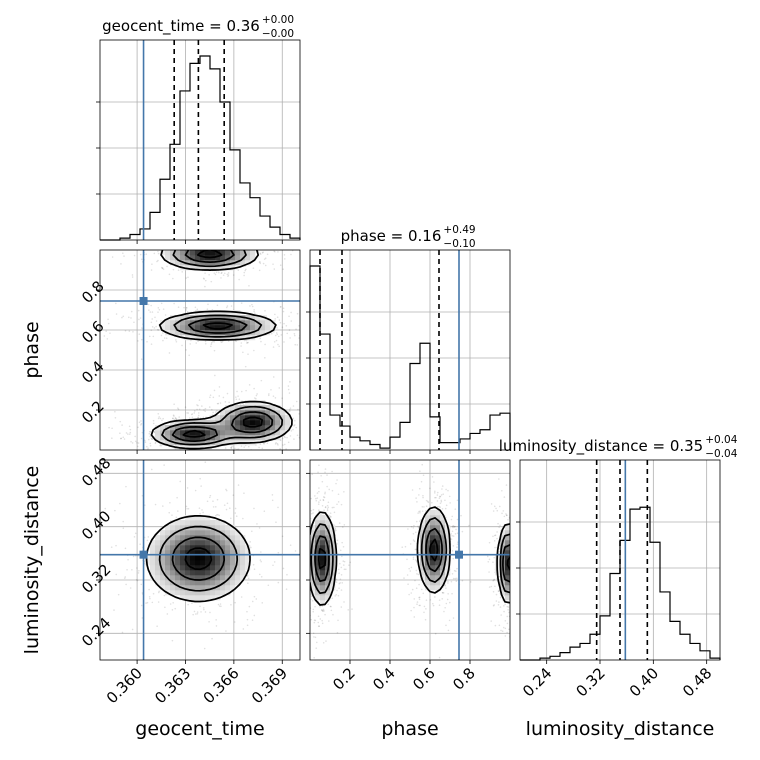 The height and width of the screenshot is (760, 760). I want to click on y-axis-label-phase: phase, so click(32, 349).